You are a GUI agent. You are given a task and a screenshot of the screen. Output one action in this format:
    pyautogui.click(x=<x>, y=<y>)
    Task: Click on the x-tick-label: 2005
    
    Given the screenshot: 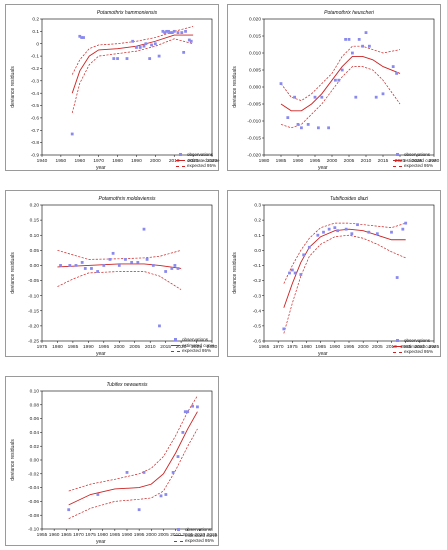 What is the action you would take?
    pyautogui.click(x=163, y=535)
    